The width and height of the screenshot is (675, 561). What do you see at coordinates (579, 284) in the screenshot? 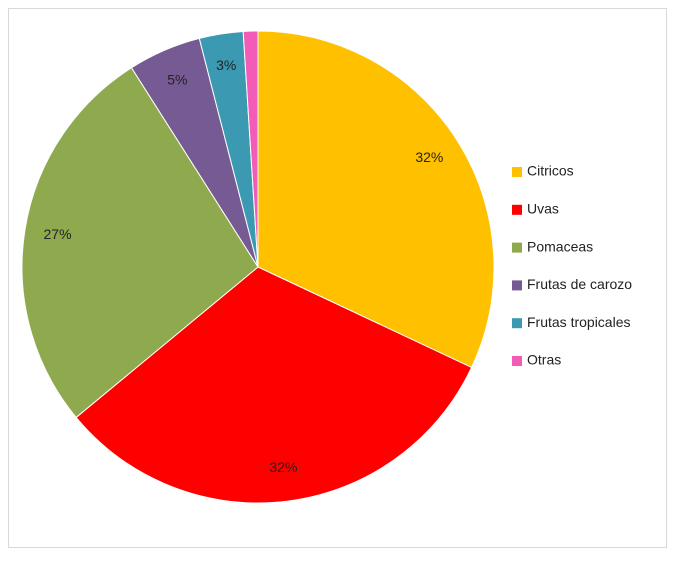
I see `legend-label: Frutas de carozo` at bounding box center [579, 284].